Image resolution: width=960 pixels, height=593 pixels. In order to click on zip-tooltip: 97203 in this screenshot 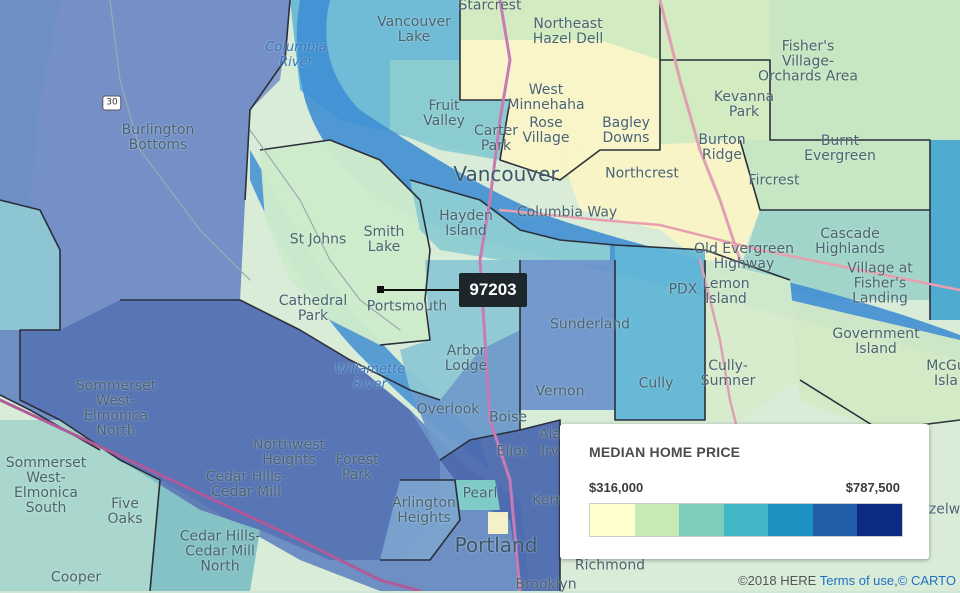, I will do `click(493, 290)`.